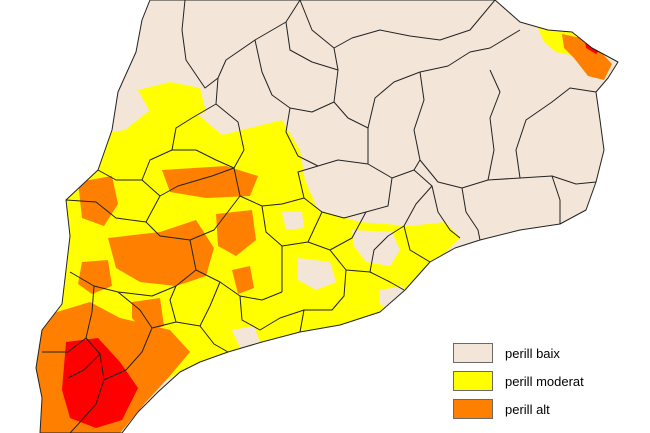 The image size is (650, 433). I want to click on legend-item: perill baix, so click(528, 353).